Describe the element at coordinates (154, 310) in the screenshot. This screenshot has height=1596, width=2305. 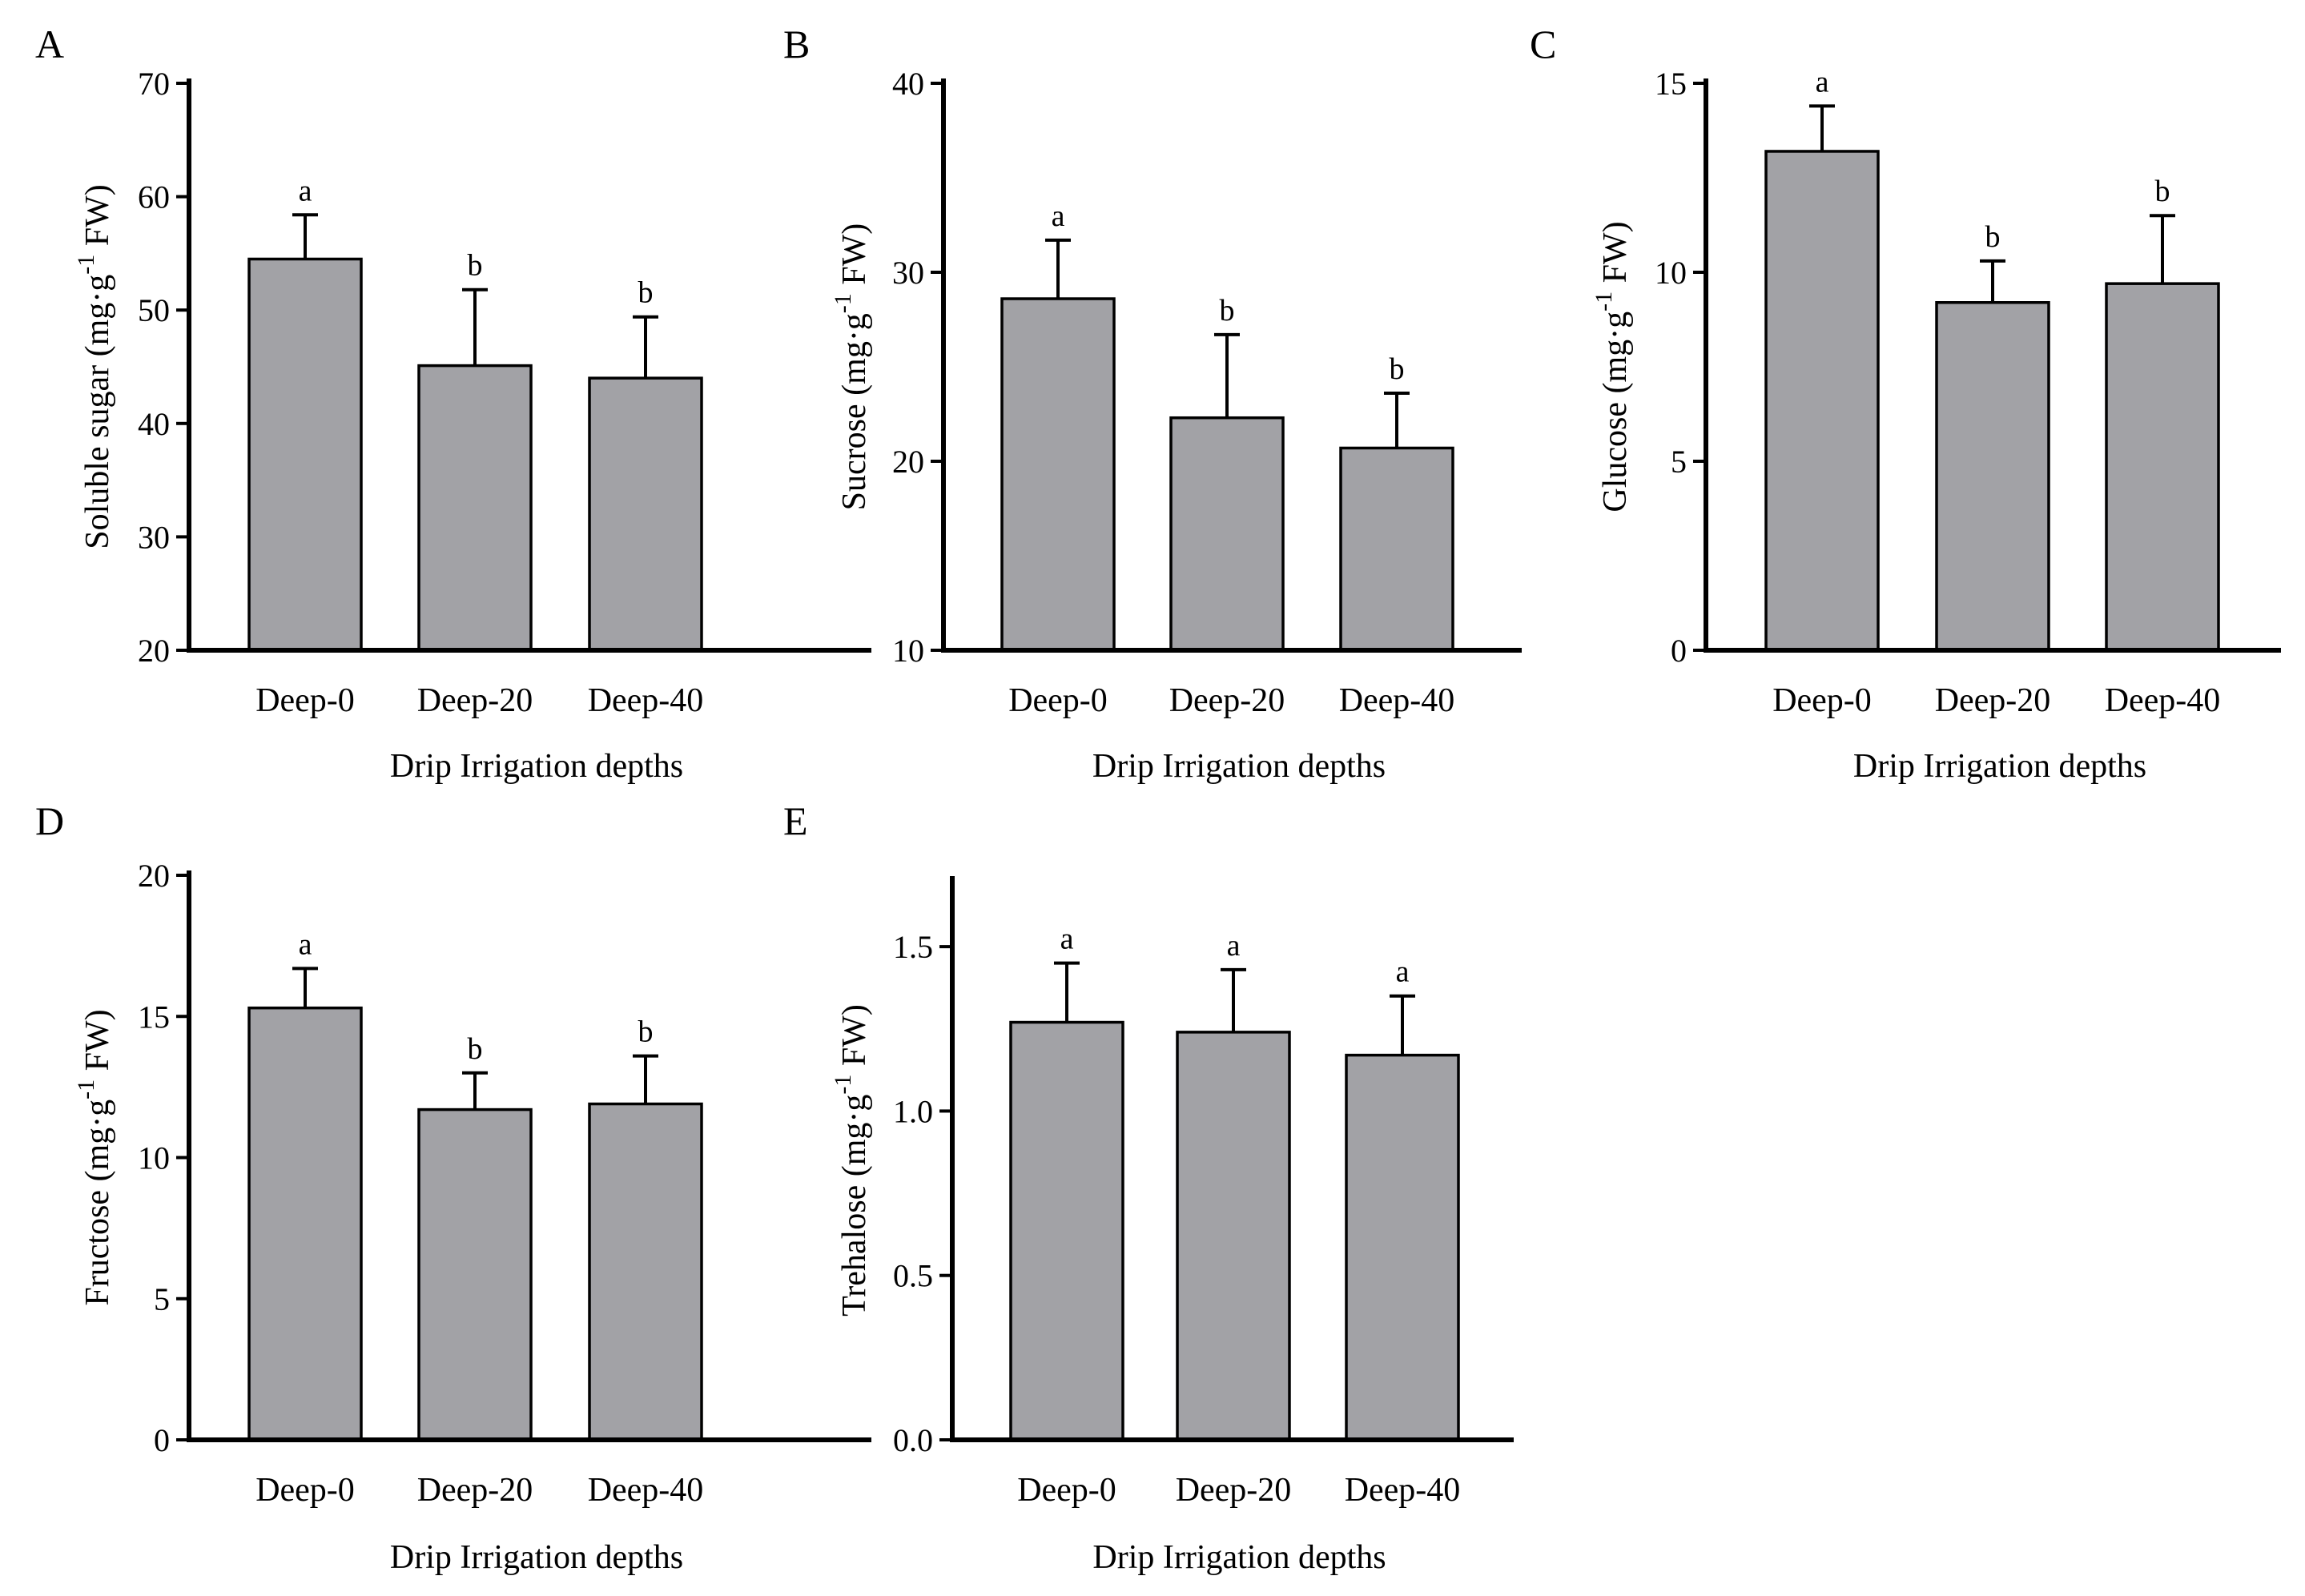
I see `panel-a-ytick-label-4: 50` at that location.